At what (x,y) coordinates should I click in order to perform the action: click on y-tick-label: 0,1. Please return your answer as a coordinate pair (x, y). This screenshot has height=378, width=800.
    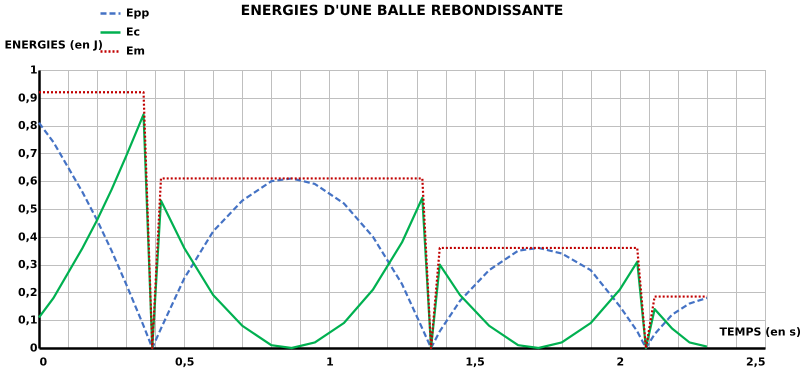
    Looking at the image, I should click on (28, 320).